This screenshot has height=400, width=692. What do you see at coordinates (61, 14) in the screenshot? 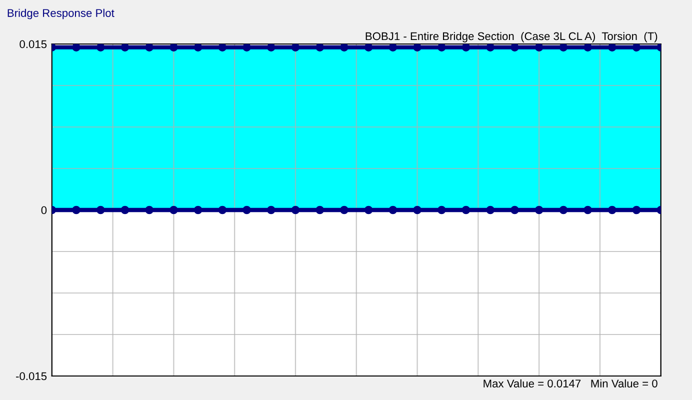
I see `chart-title: Bridge Response Plot` at bounding box center [61, 14].